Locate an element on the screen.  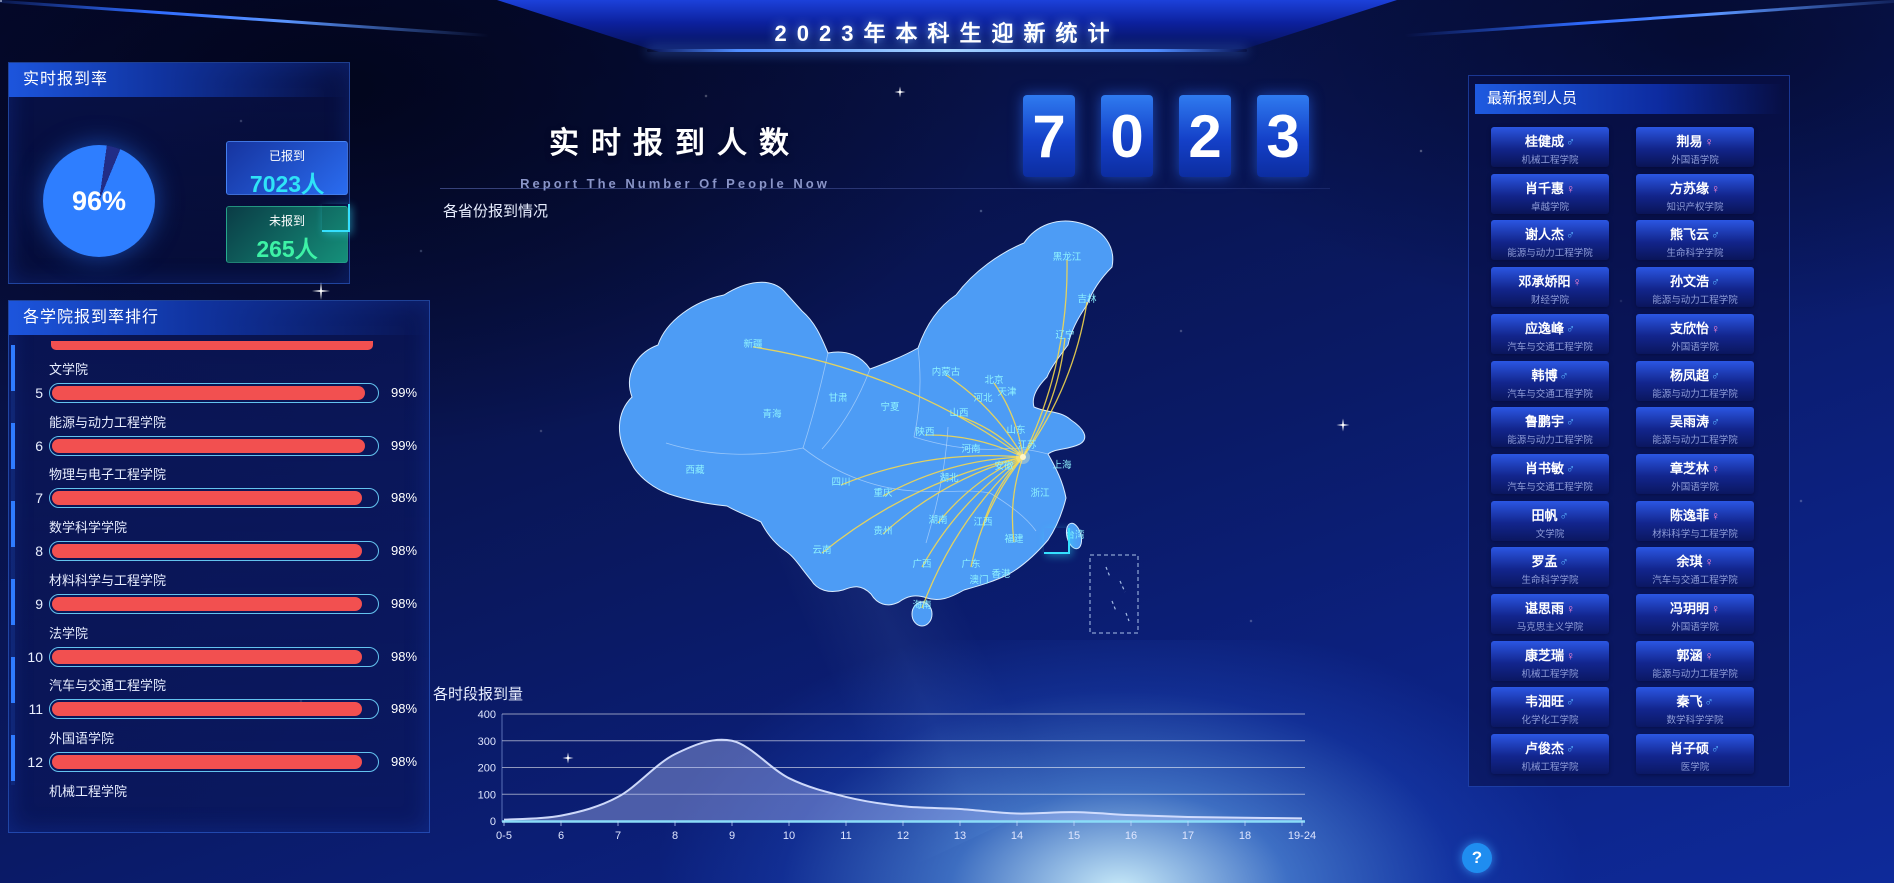
x-axis-label: 17 is located at coordinates (1188, 836).